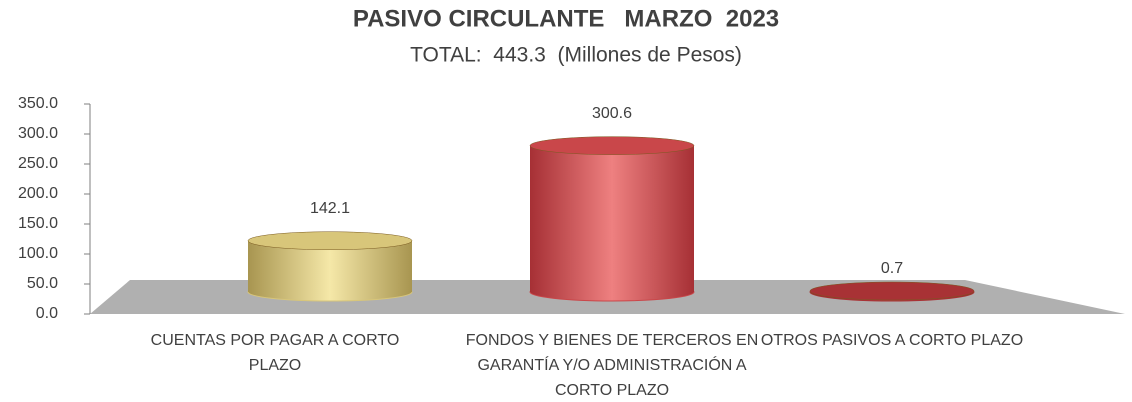  Describe the element at coordinates (612, 113) in the screenshot. I see `value-label: 300.6` at that location.